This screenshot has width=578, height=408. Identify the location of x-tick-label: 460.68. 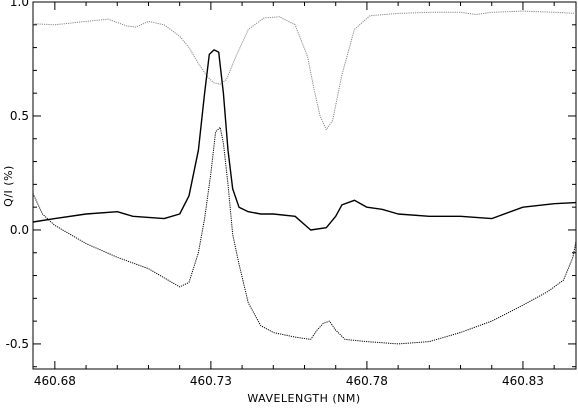
(55, 381).